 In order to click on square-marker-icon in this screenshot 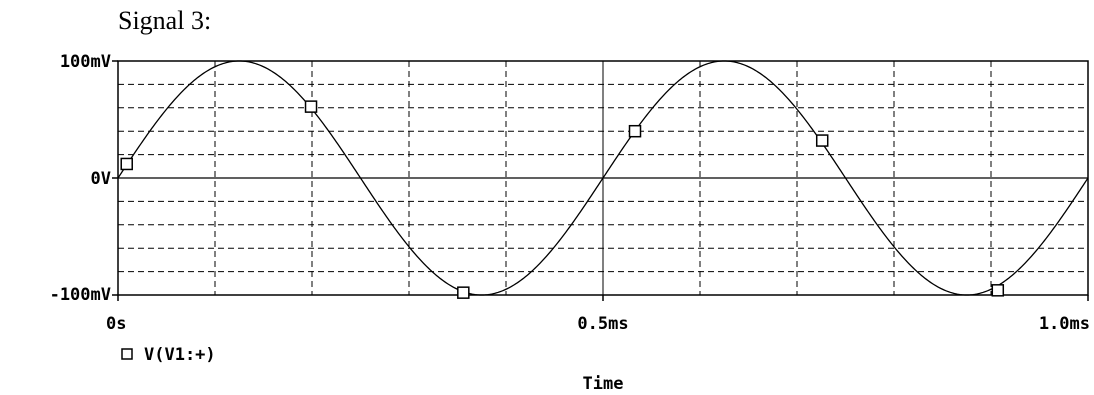, I will do `click(127, 354)`.